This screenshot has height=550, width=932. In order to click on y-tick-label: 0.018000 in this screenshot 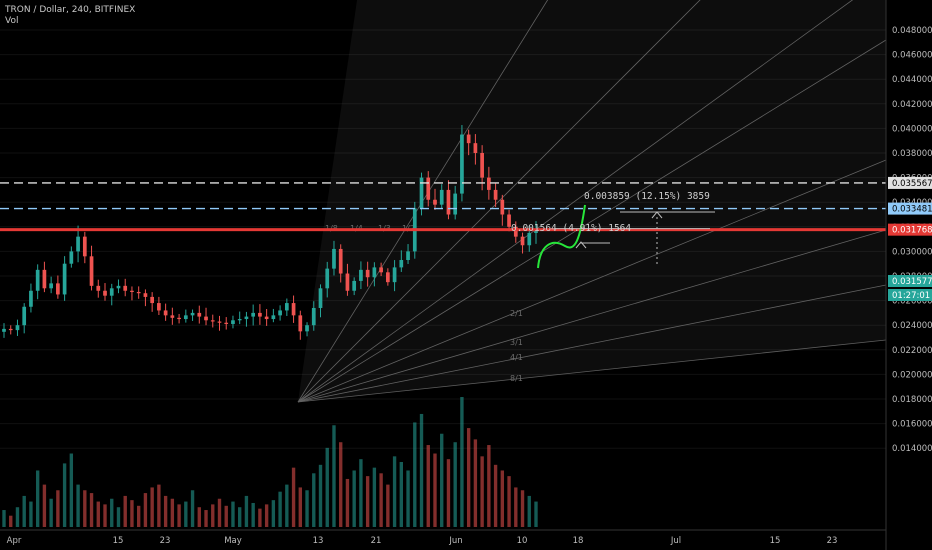, I will do `click(912, 400)`.